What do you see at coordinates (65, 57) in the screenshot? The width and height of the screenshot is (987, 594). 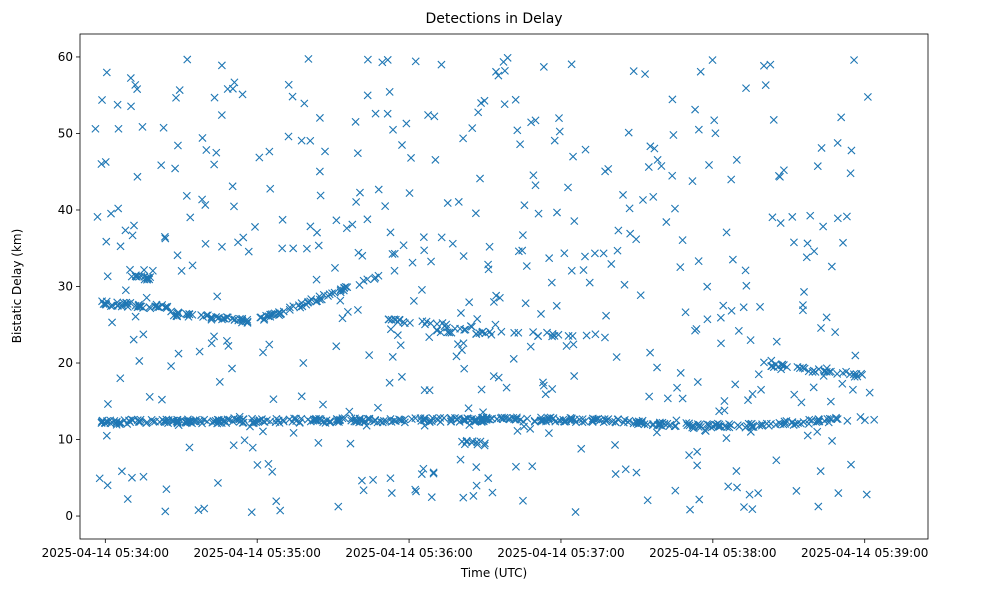 I see `y-tick-label: 60` at bounding box center [65, 57].